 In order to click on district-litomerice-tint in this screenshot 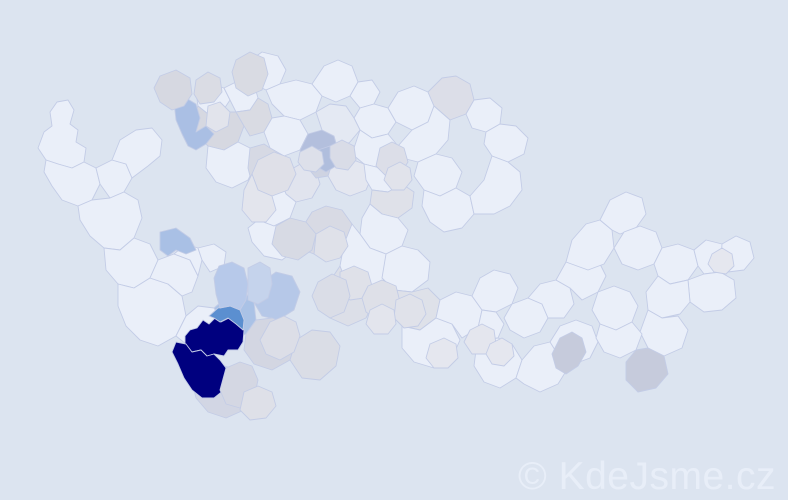, I will do `click(250, 74)`.